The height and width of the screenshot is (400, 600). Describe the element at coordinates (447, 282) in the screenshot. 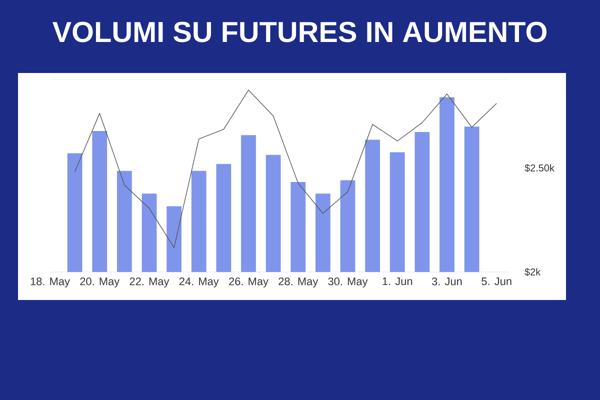

I see `x-tick-label: 3. Jun` at that location.